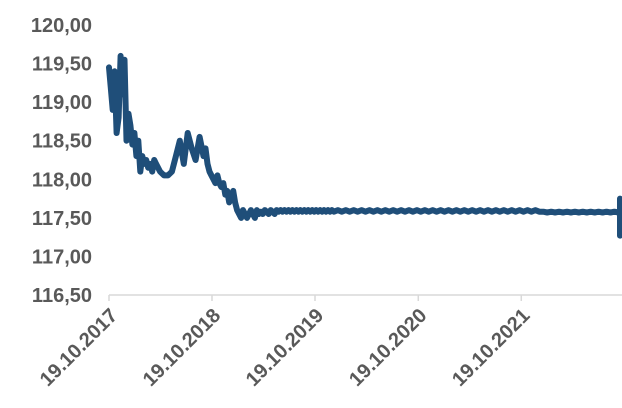 This screenshot has width=622, height=408. What do you see at coordinates (61, 26) in the screenshot?
I see `y-tick-label: 120,00` at bounding box center [61, 26].